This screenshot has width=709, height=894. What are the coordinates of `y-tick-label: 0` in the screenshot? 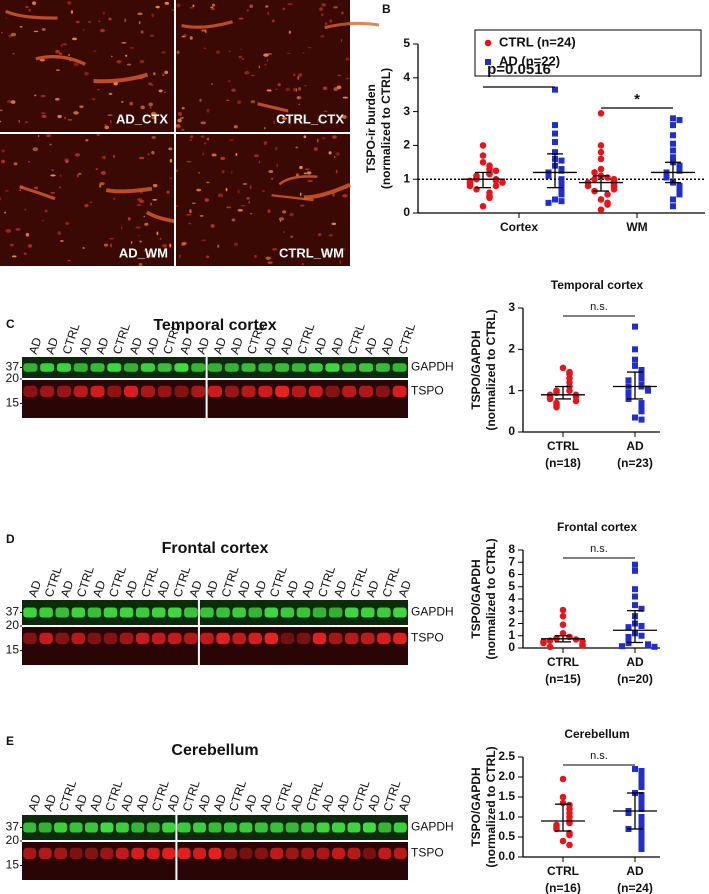 It's located at (511, 431).